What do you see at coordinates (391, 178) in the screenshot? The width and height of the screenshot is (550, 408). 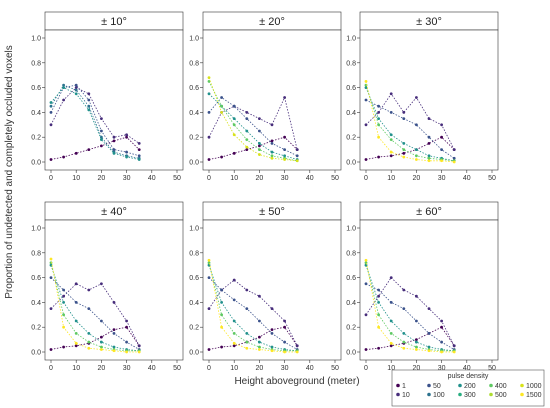 I see `x-tick-label: 10` at bounding box center [391, 178].